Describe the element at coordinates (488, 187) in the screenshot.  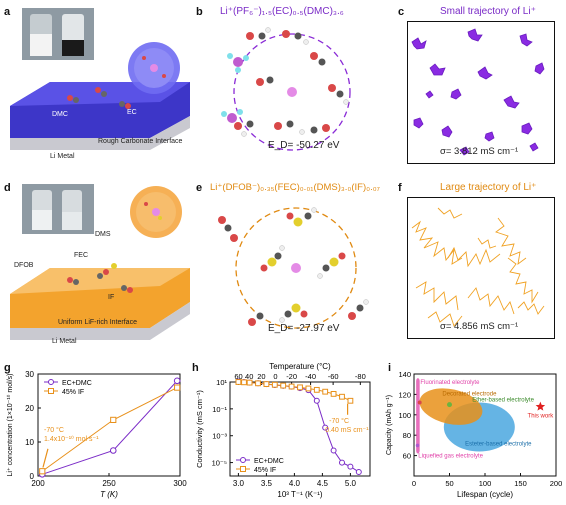
I see `trajectory-title-f: Large trajectory of Li⁺` at that location.